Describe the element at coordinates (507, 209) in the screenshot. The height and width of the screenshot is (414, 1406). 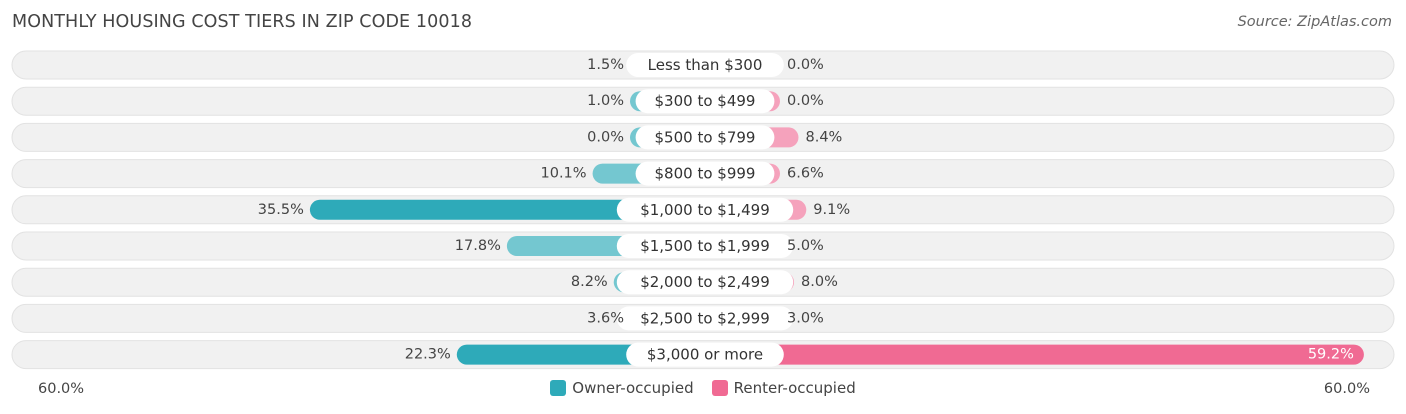
I see `owner-bar` at that location.